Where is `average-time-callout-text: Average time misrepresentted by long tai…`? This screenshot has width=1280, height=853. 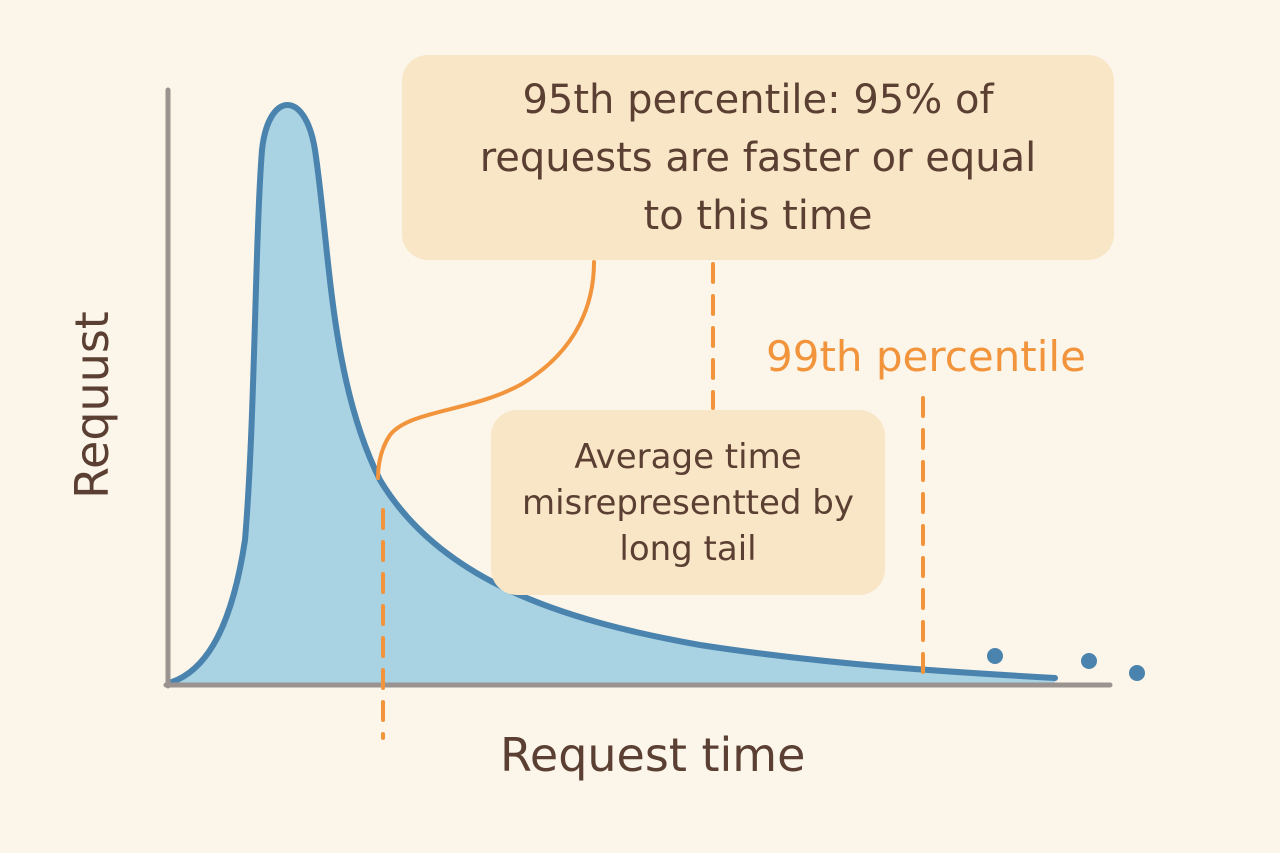 average-time-callout-text: Average time misrepresentted by long tai… is located at coordinates (687, 502).